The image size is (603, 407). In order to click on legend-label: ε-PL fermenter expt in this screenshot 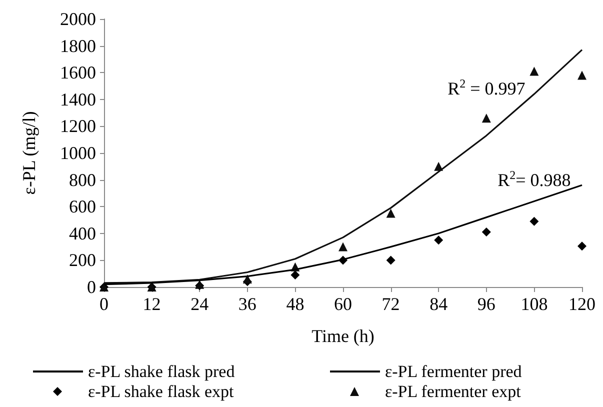, I will do `click(453, 391)`.